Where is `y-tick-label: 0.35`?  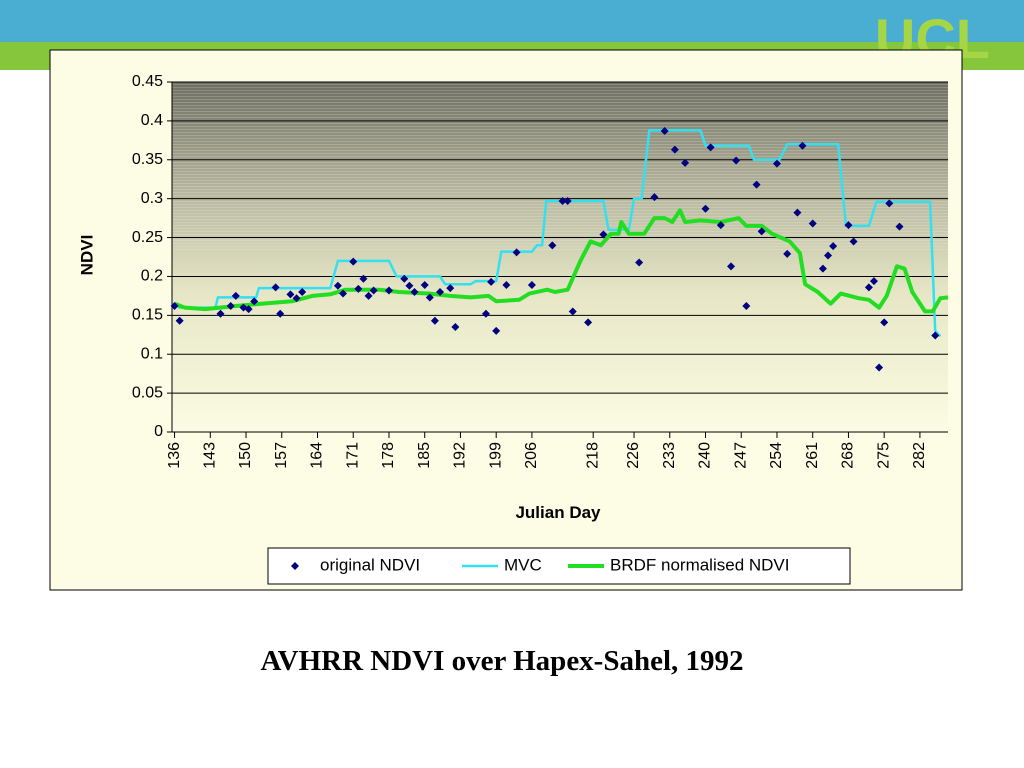 y-tick-label: 0.35 is located at coordinates (147, 159).